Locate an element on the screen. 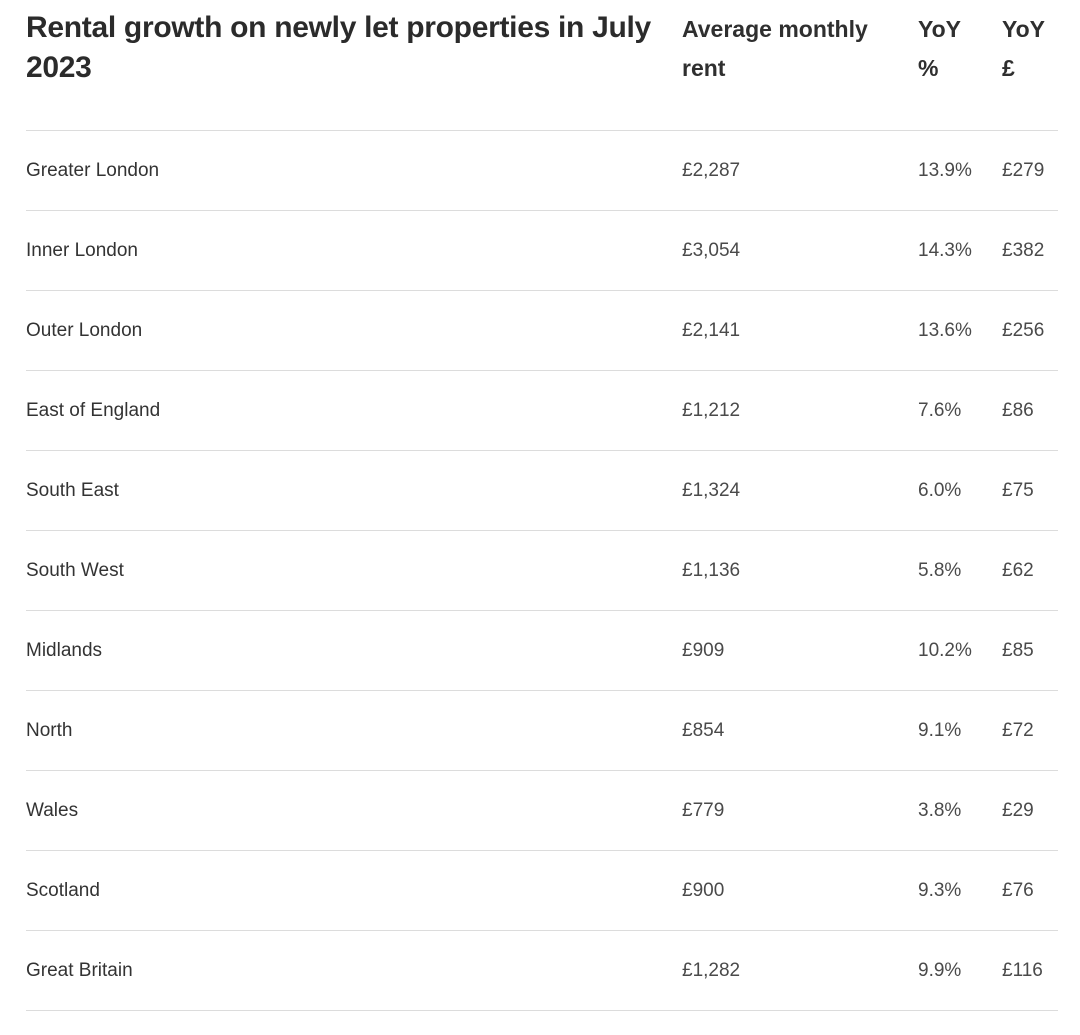  yoy-pounds-cell: £62 is located at coordinates (1030, 570).